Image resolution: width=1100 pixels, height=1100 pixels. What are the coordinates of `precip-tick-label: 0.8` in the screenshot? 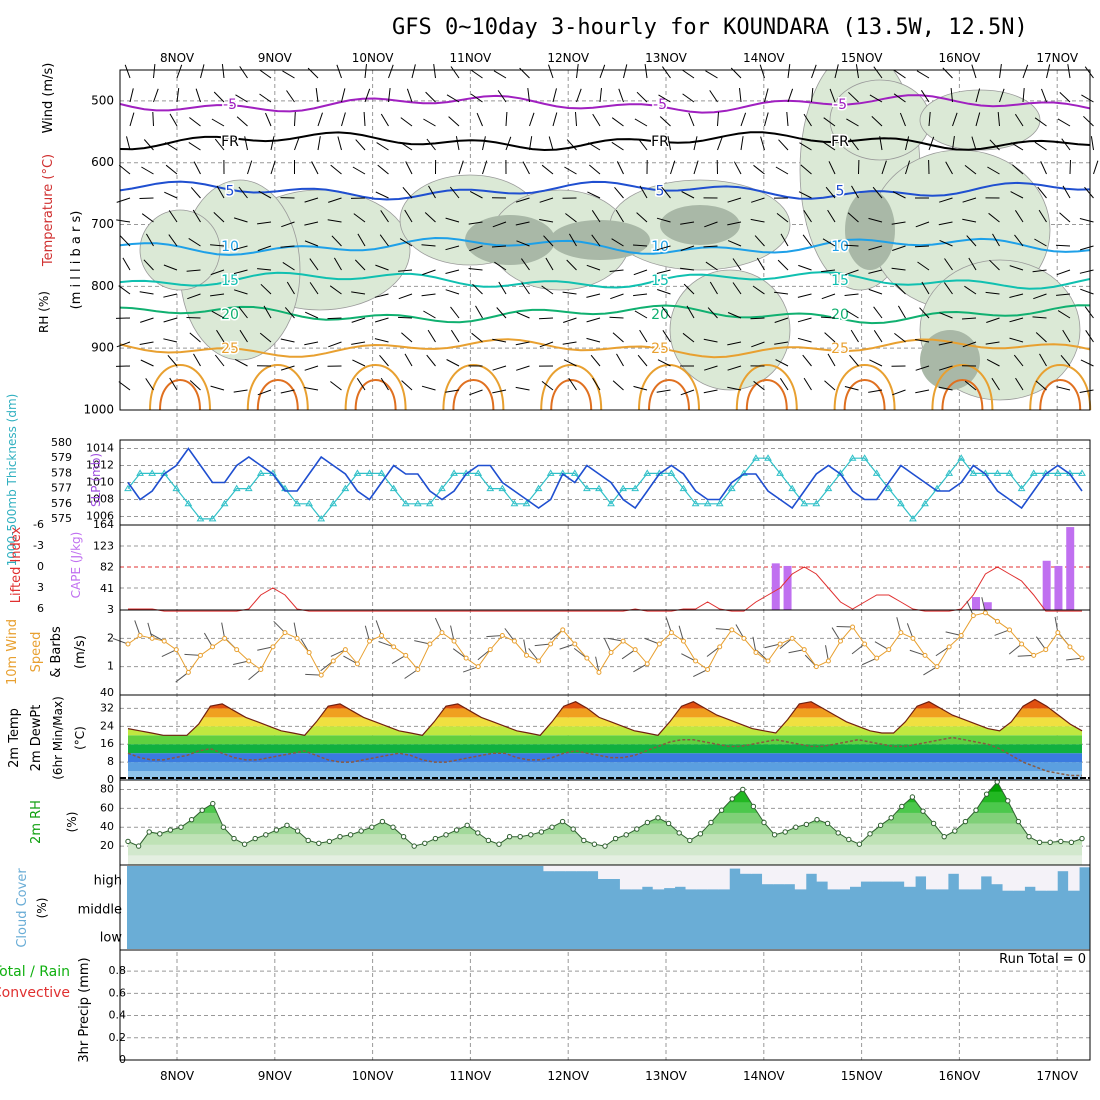 It's located at (118, 970).